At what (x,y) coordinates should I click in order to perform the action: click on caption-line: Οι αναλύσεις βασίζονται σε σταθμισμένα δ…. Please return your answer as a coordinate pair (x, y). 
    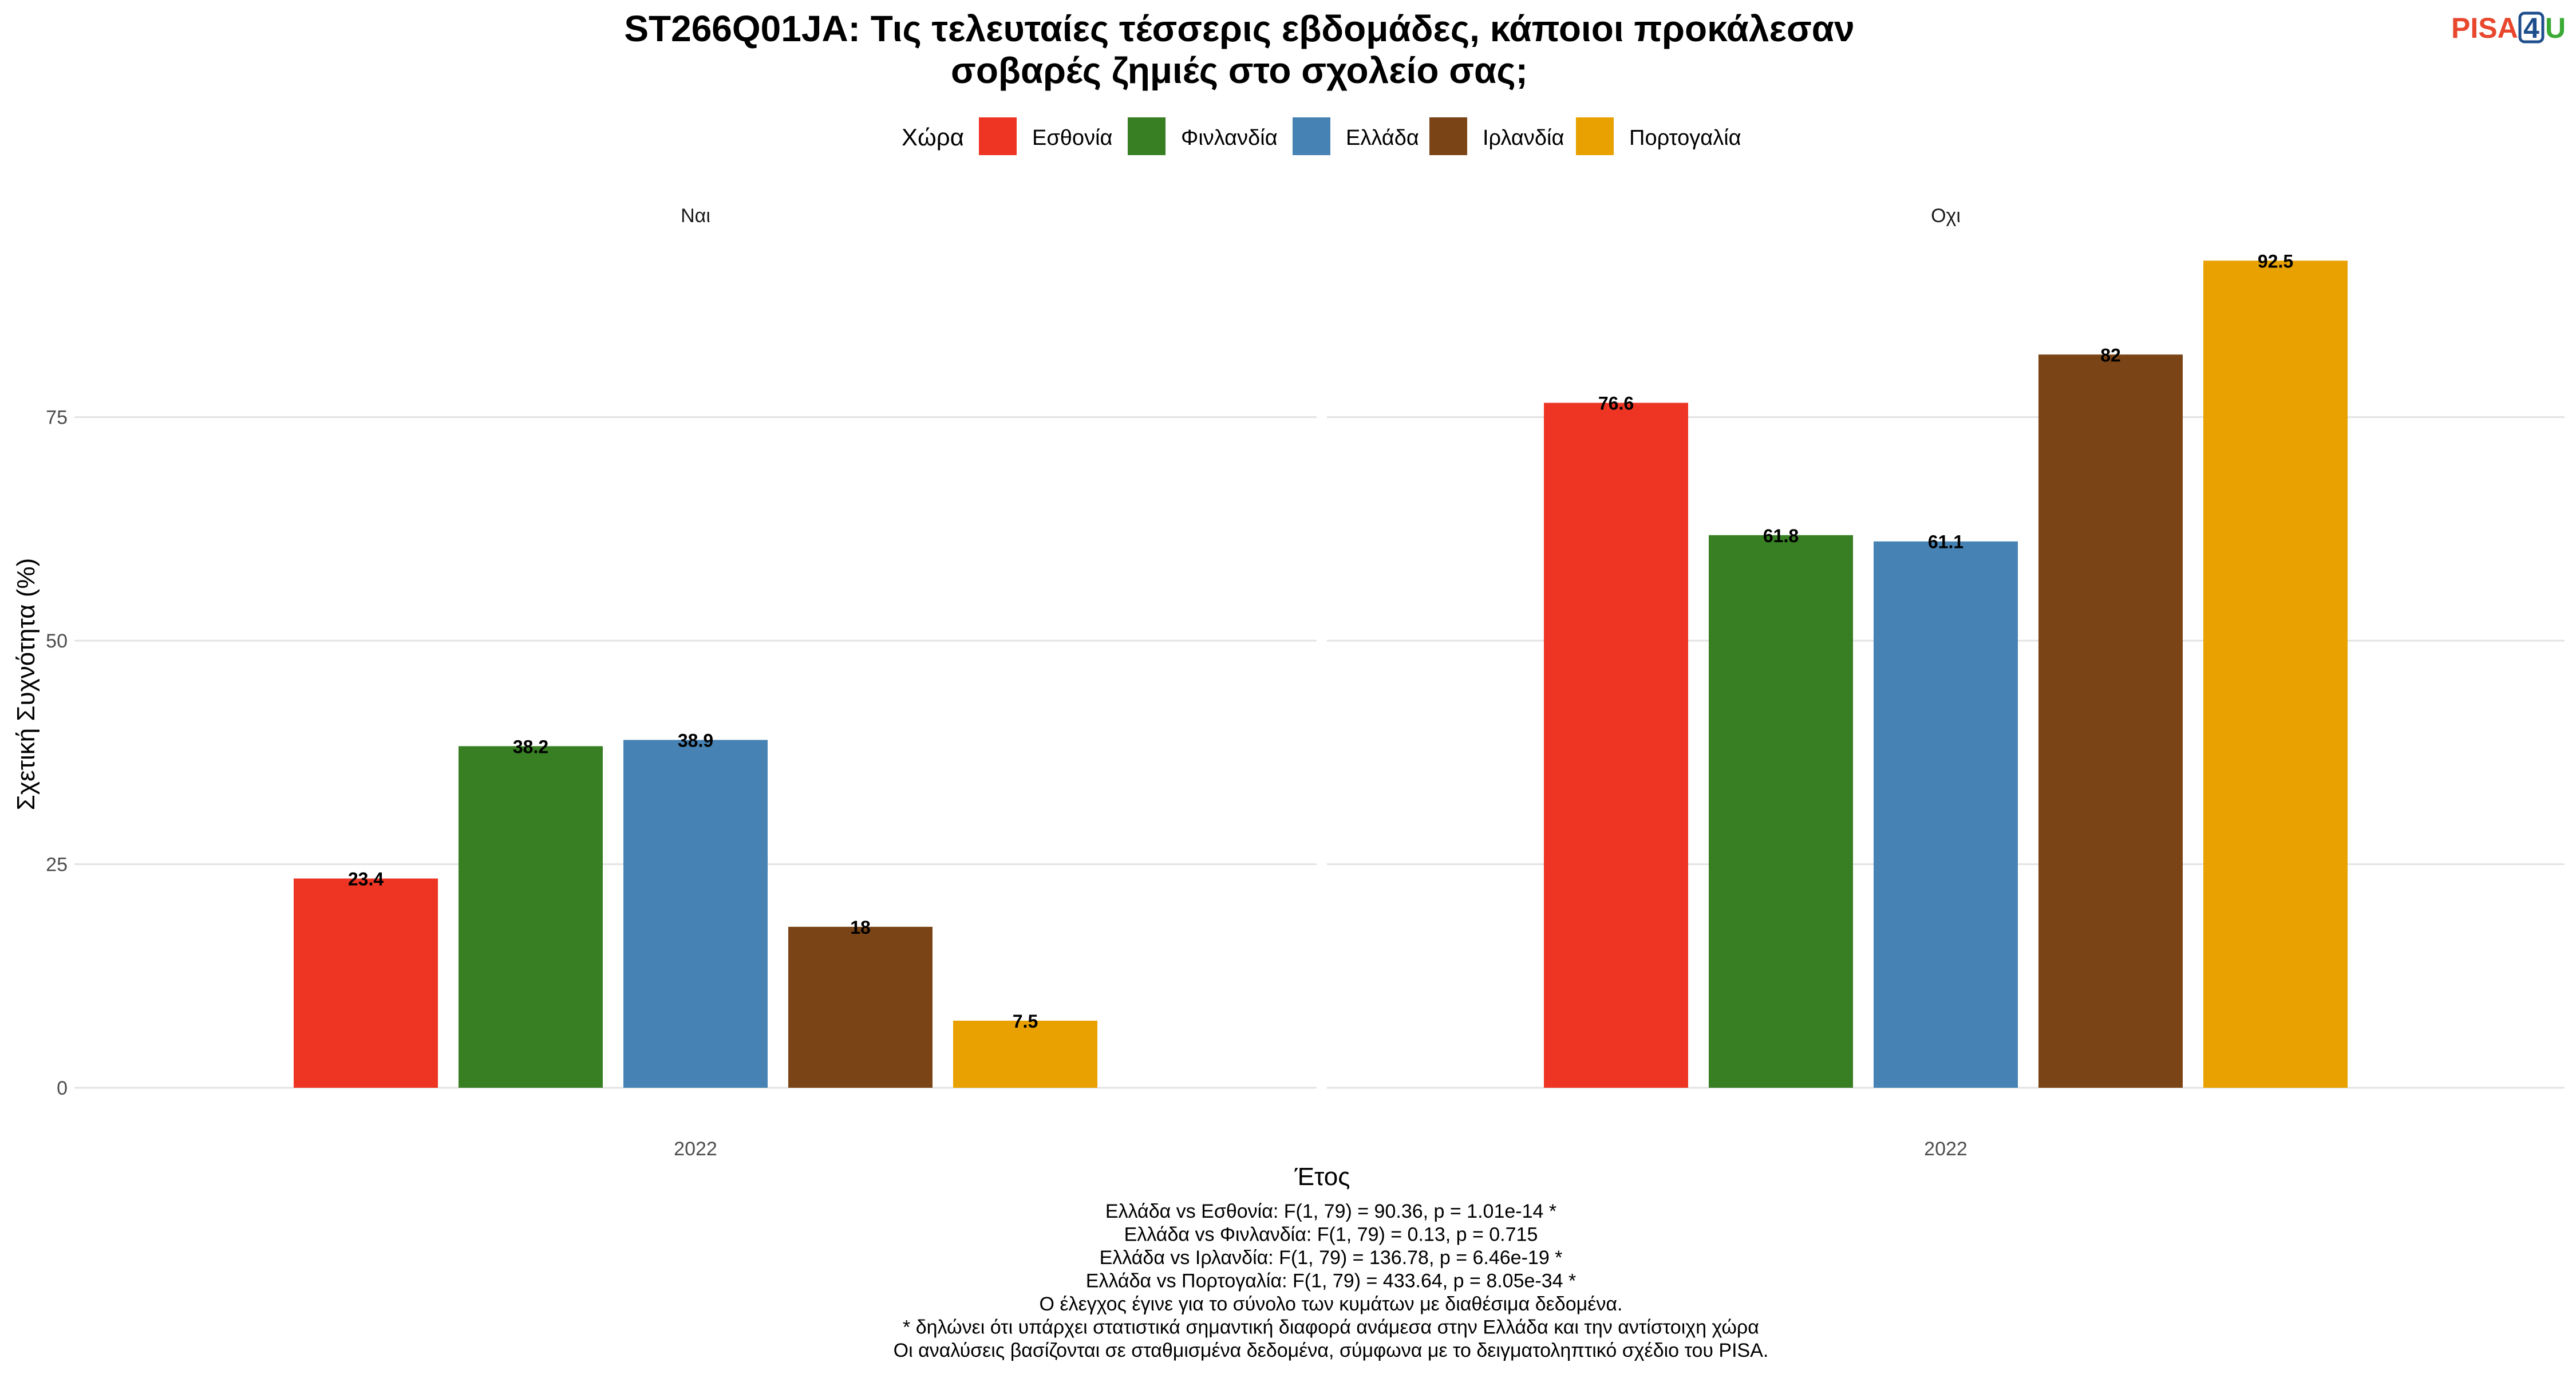
    Looking at the image, I should click on (1331, 1351).